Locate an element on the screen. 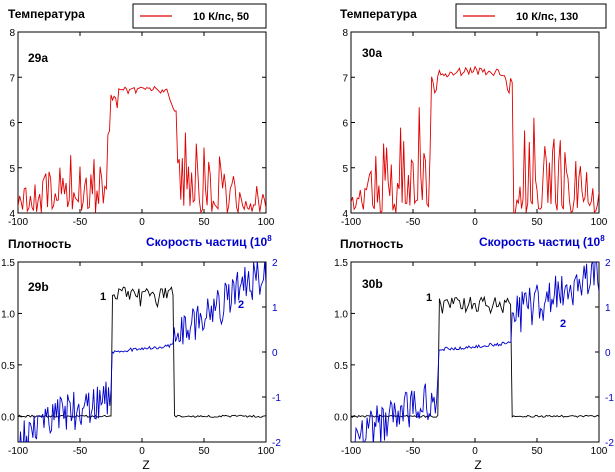 The height and width of the screenshot is (472, 615). y2-tick-label-29b: 1 is located at coordinates (275, 308).